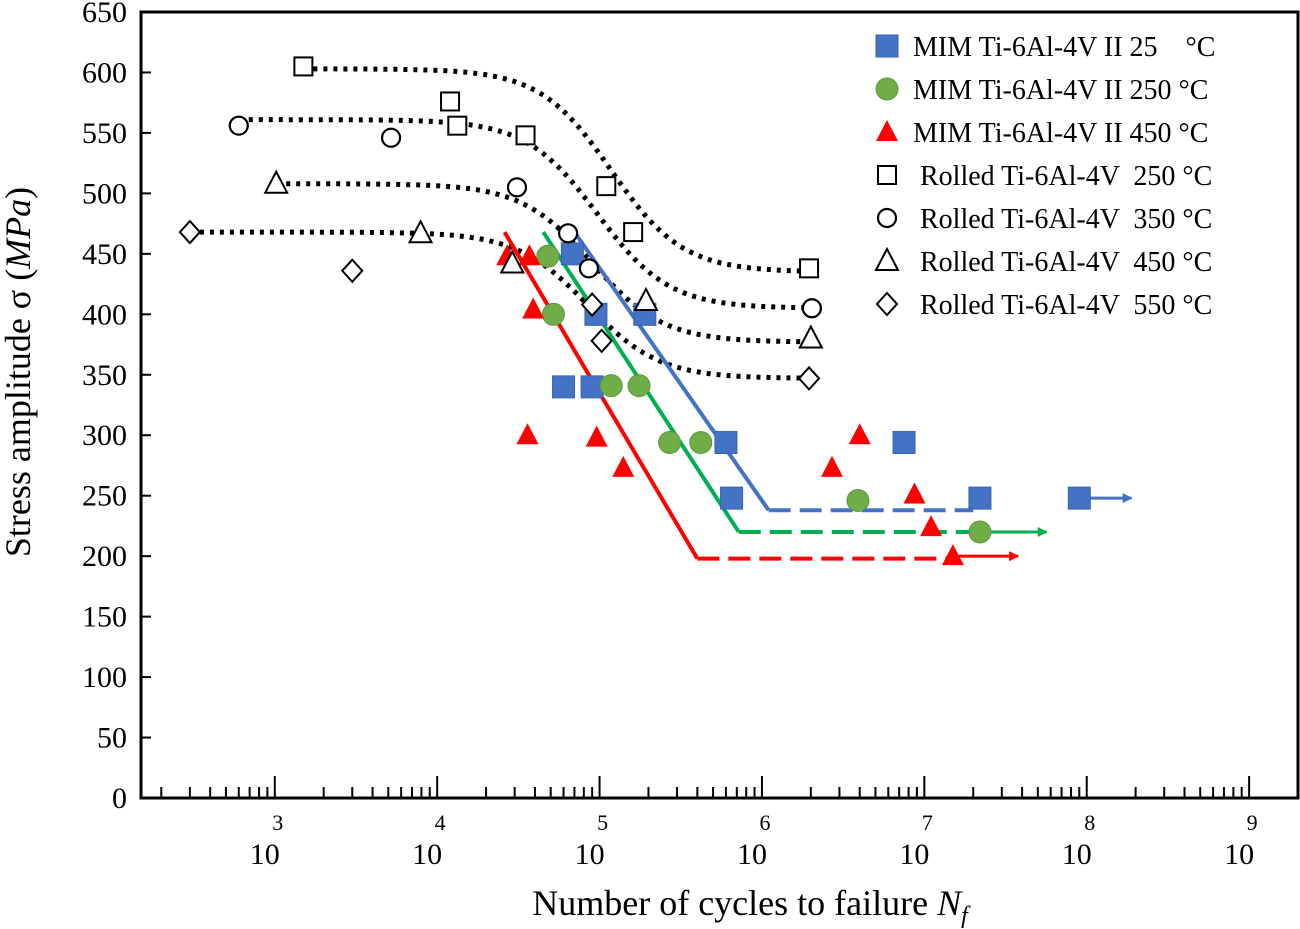 This screenshot has height=929, width=1300. What do you see at coordinates (1064, 47) in the screenshot?
I see `legend-label: MIM Ti-6Al-4V II 25 °C` at bounding box center [1064, 47].